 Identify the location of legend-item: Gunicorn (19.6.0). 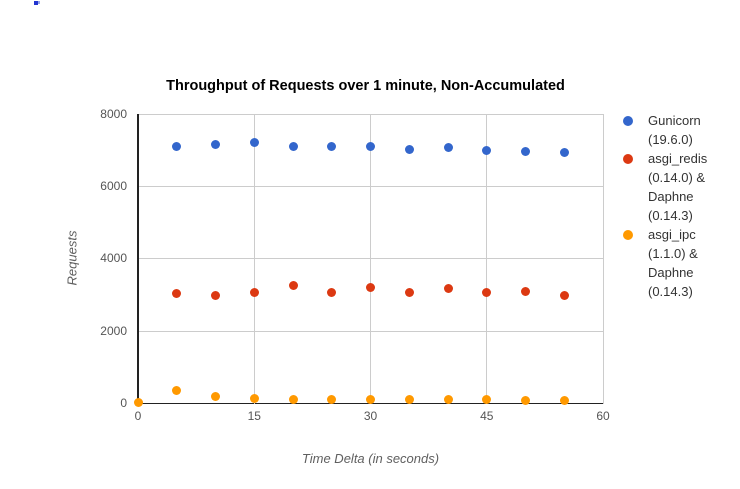
(680, 130).